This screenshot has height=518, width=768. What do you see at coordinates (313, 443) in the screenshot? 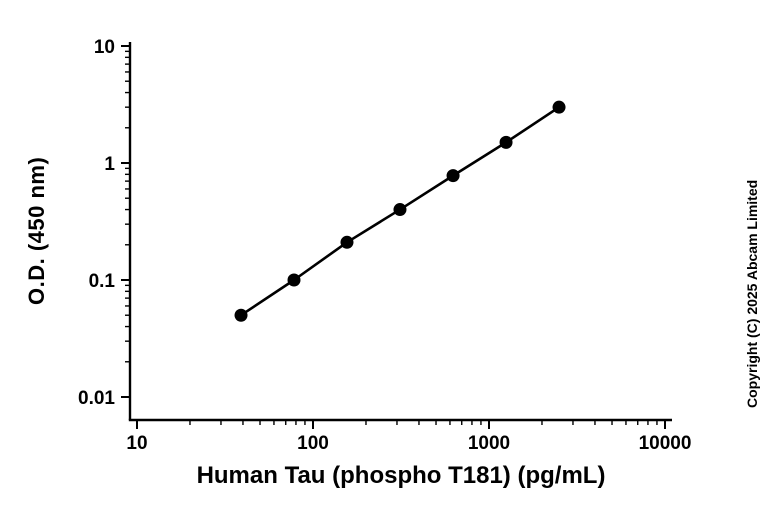
I see `x-tick-label: 100` at bounding box center [313, 443].